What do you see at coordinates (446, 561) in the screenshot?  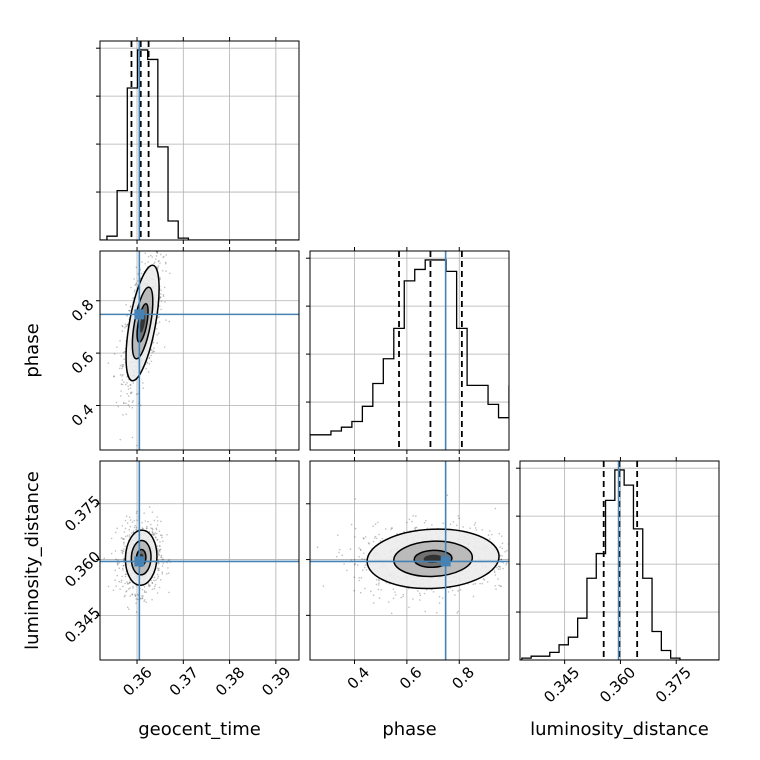 I see `truth-marker` at bounding box center [446, 561].